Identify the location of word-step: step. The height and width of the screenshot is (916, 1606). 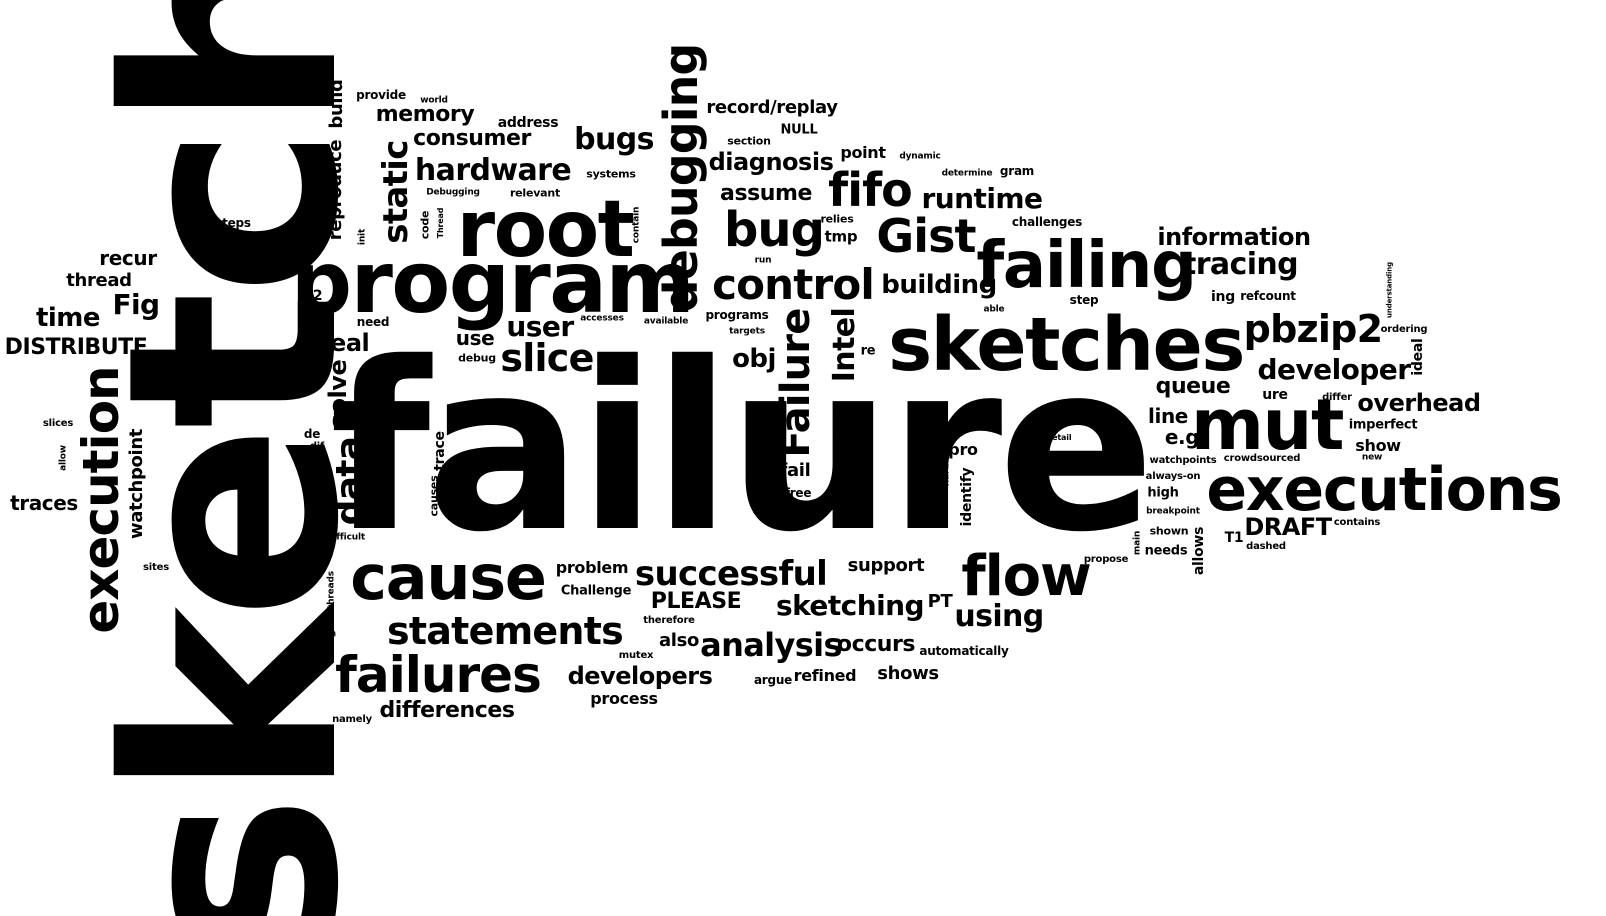
(1084, 300).